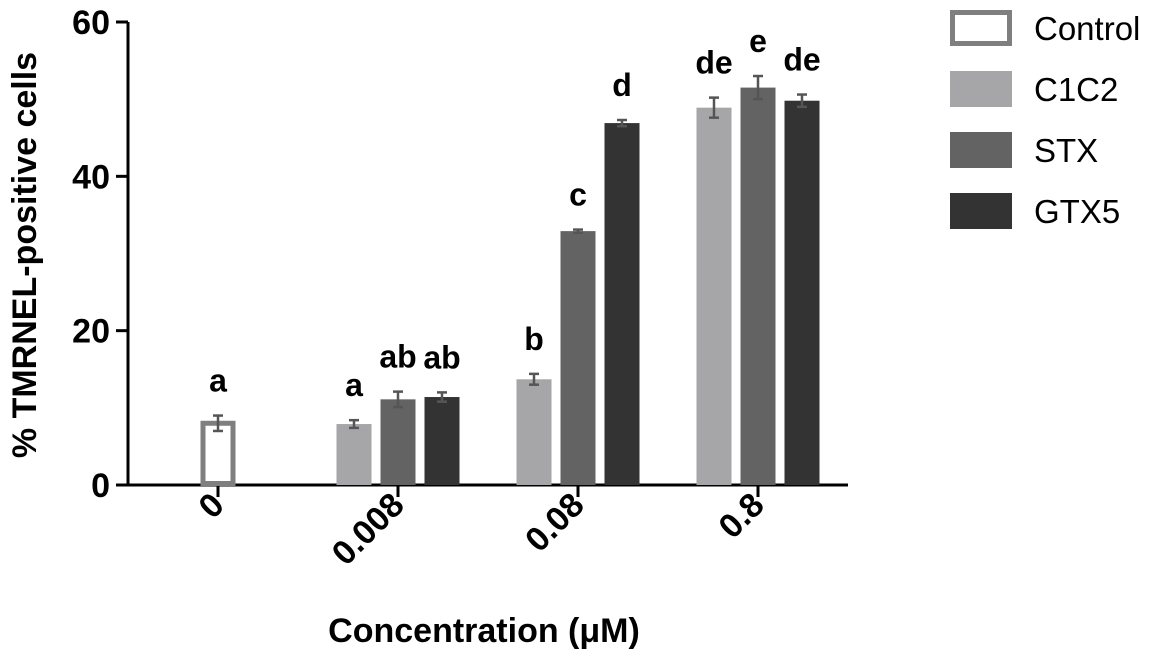 This screenshot has width=1169, height=653. What do you see at coordinates (1077, 211) in the screenshot?
I see `legend-label: GTX5` at bounding box center [1077, 211].